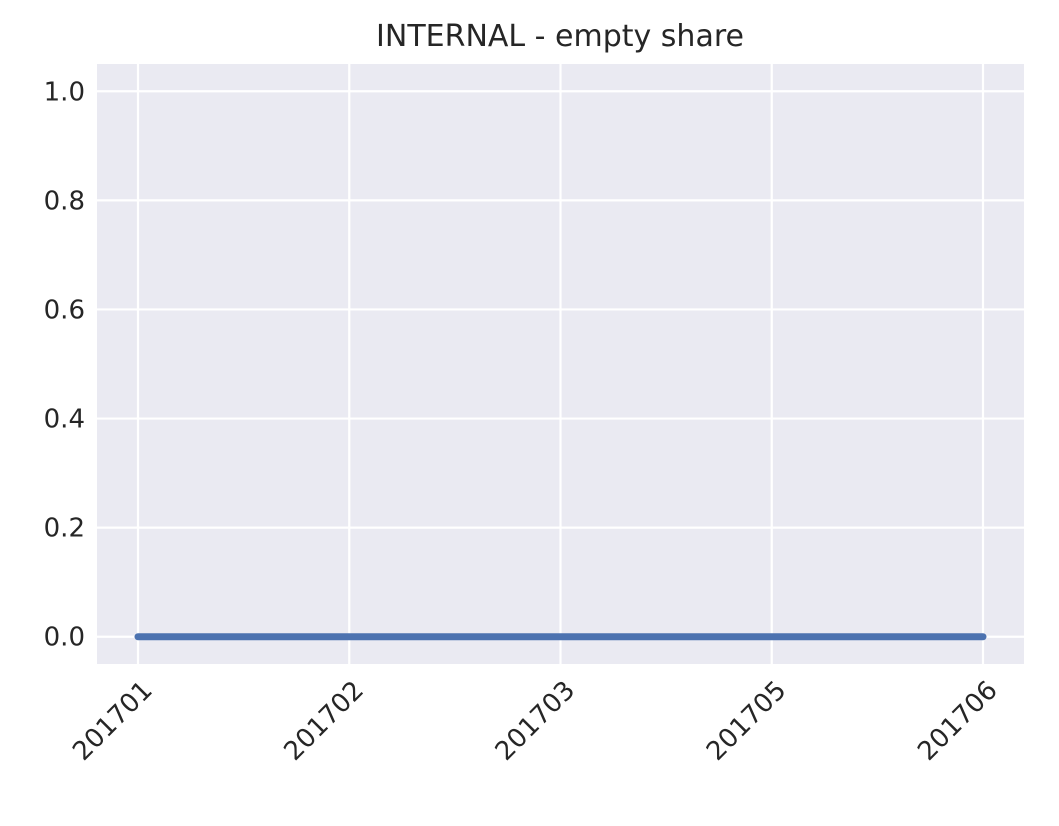  I want to click on x-tick-label: 201701, so click(112, 720).